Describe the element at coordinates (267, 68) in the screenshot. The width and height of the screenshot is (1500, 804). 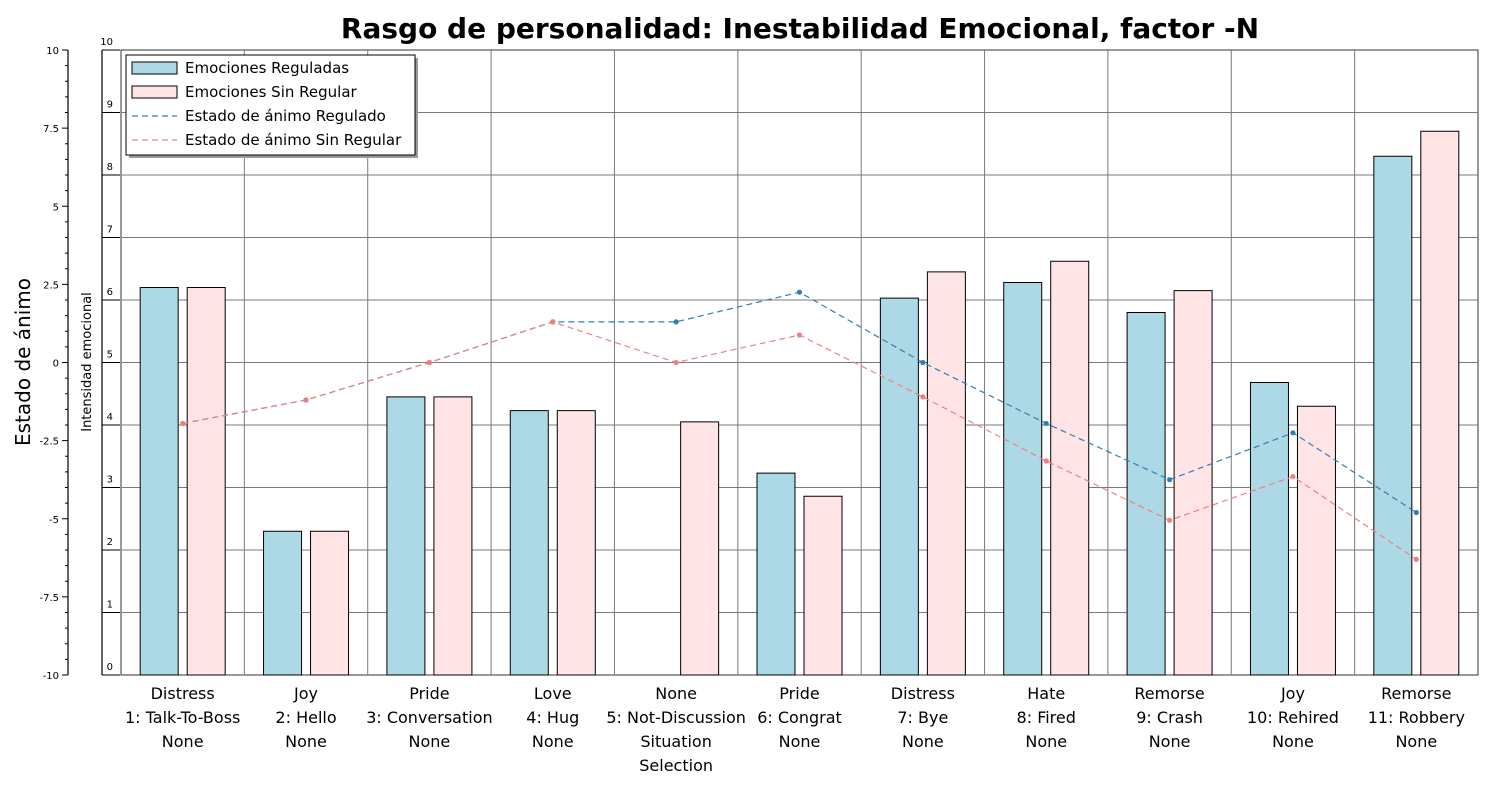
I see `legend-entry-label: Emociones Reguladas` at that location.